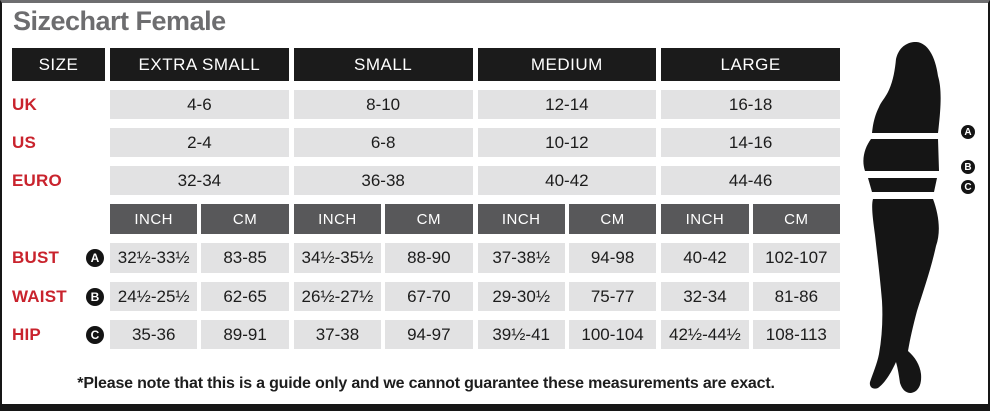  What do you see at coordinates (750, 64) in the screenshot?
I see `column-header-large: LARGE` at bounding box center [750, 64].